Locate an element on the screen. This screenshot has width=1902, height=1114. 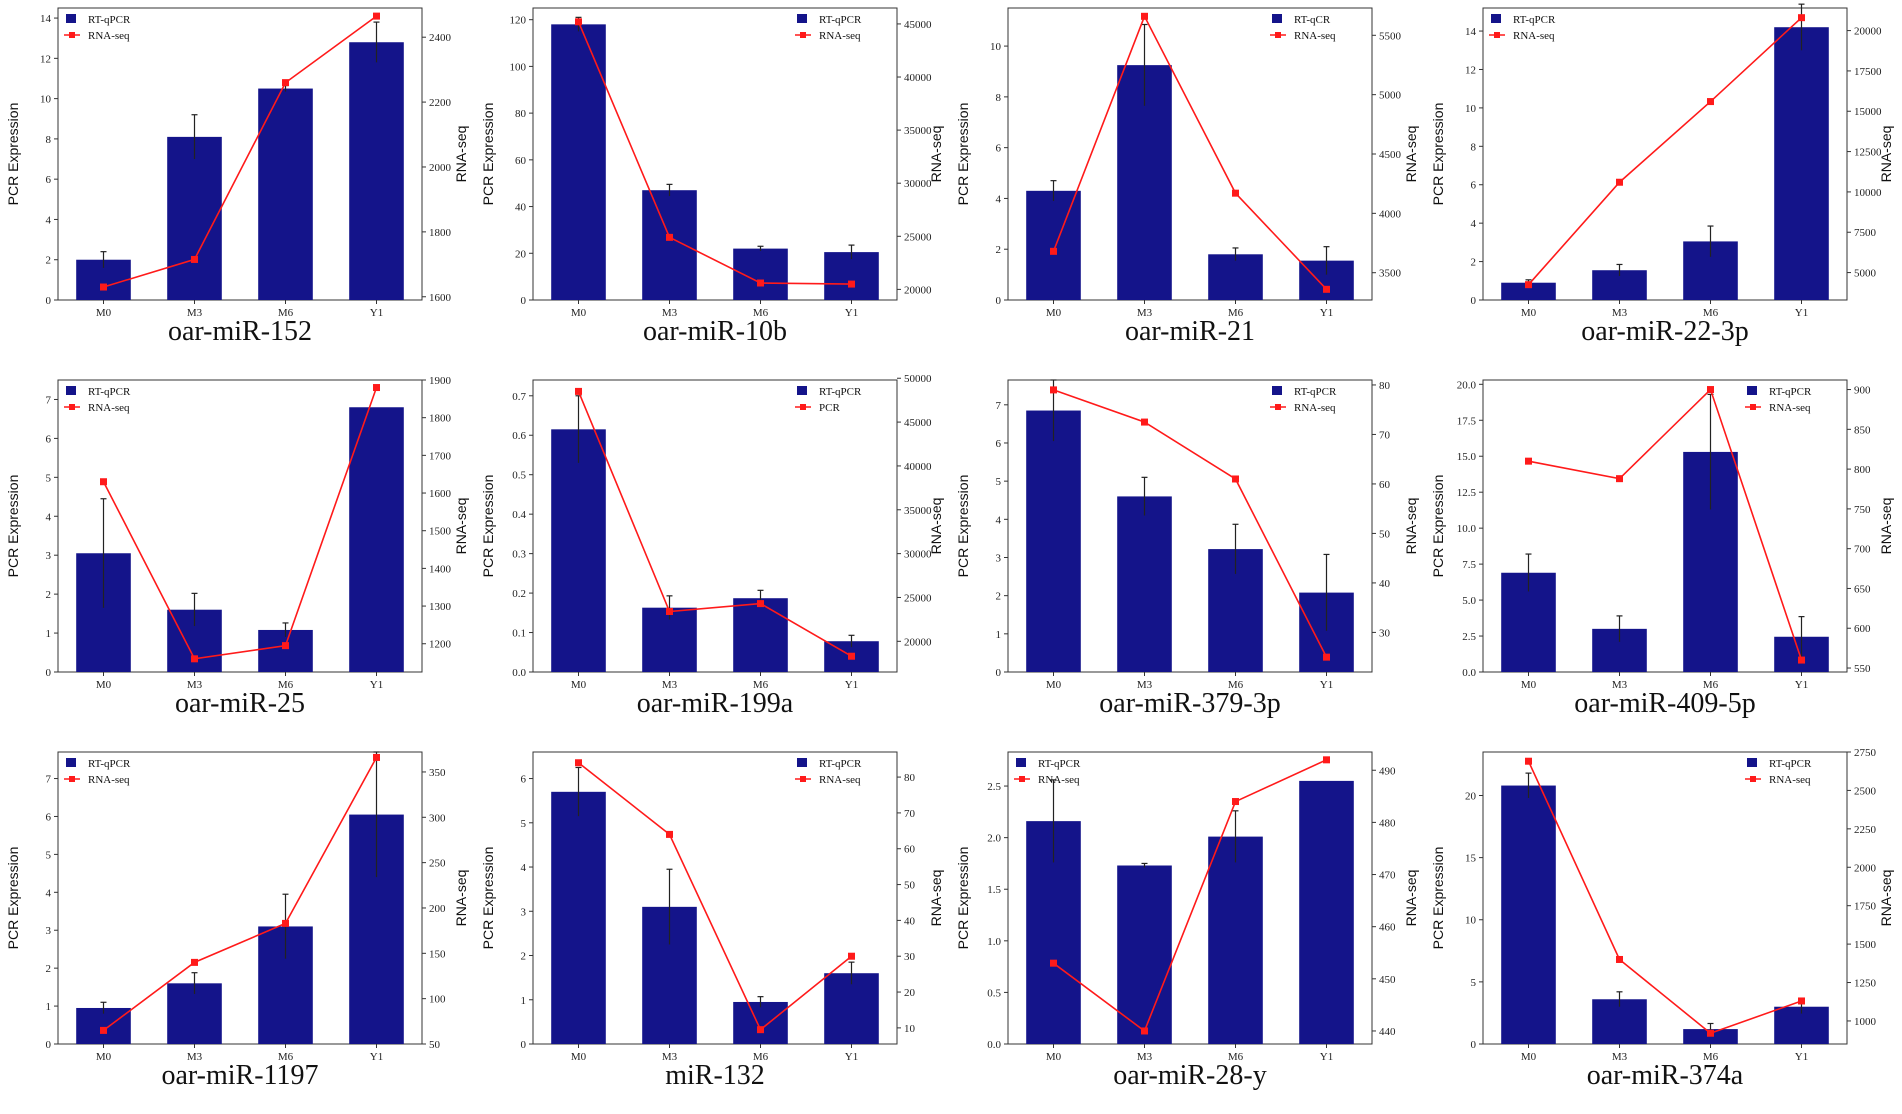
left-tick-label: 8 is located at coordinates (49, 140).